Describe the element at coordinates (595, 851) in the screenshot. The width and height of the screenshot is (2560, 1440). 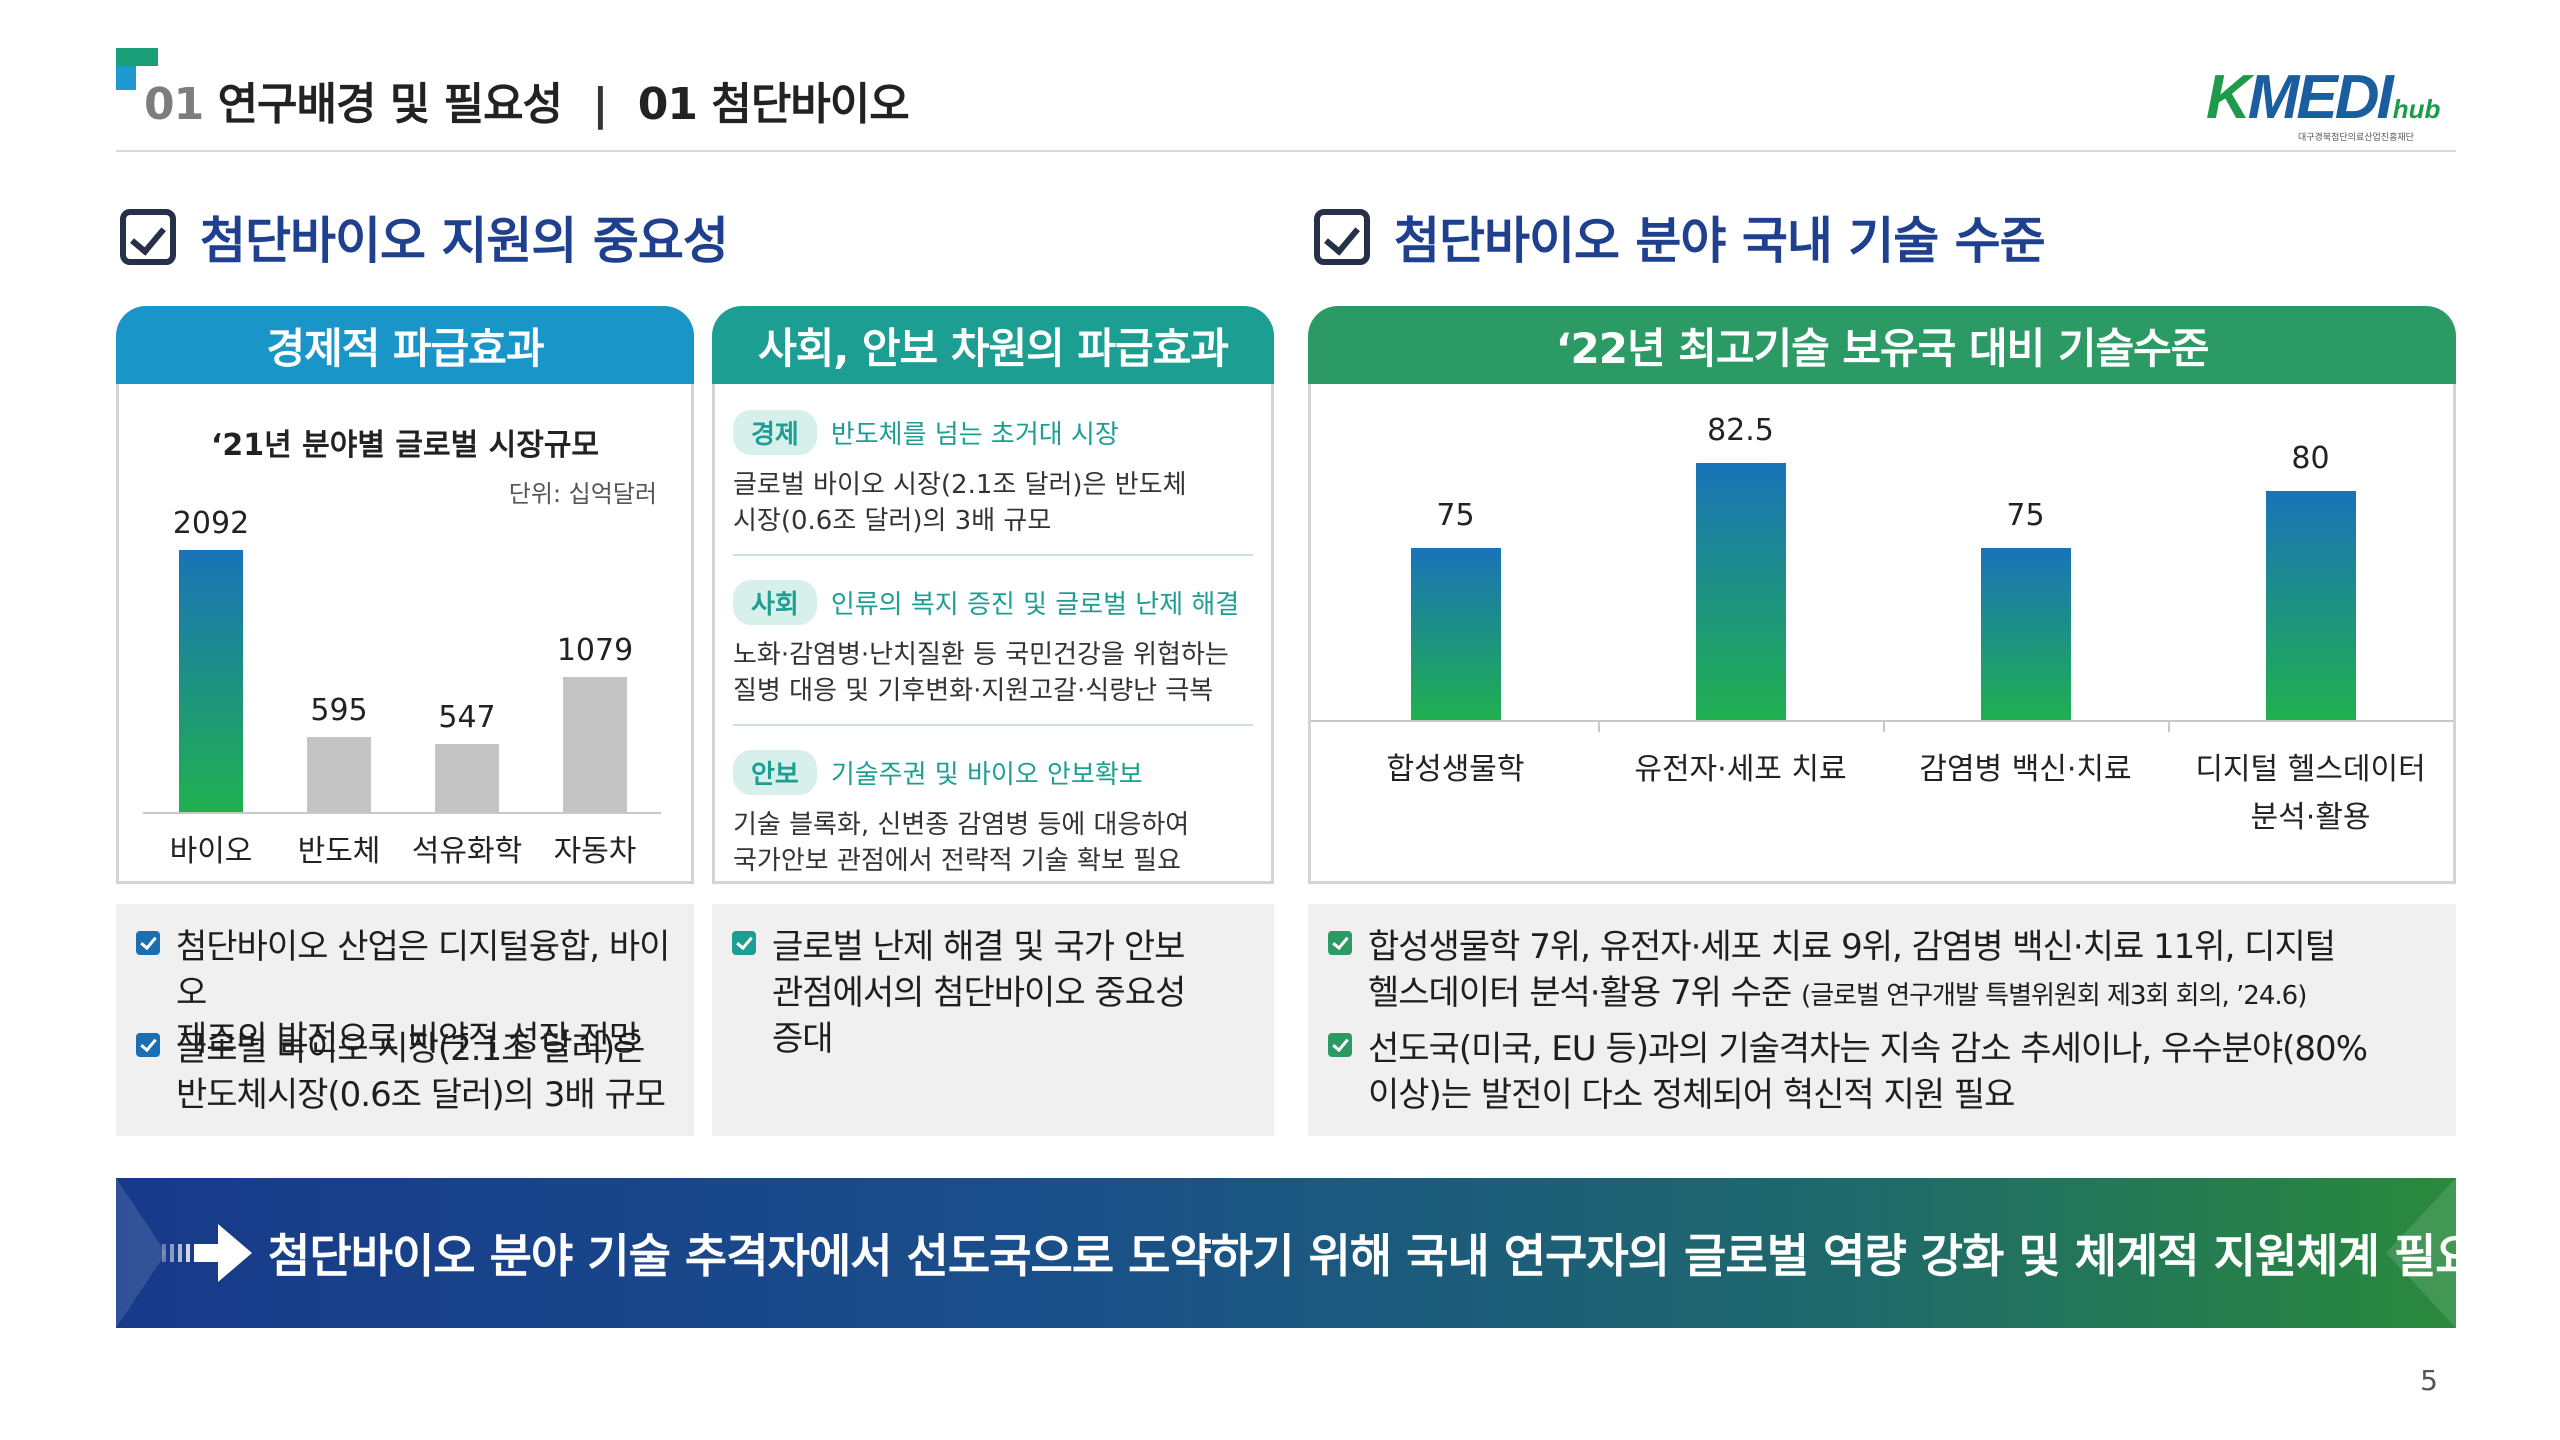
I see `category-label: 자동차` at that location.